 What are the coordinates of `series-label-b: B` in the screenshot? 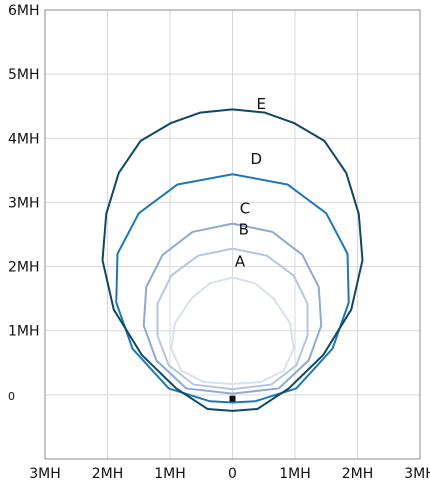 It's located at (244, 230).